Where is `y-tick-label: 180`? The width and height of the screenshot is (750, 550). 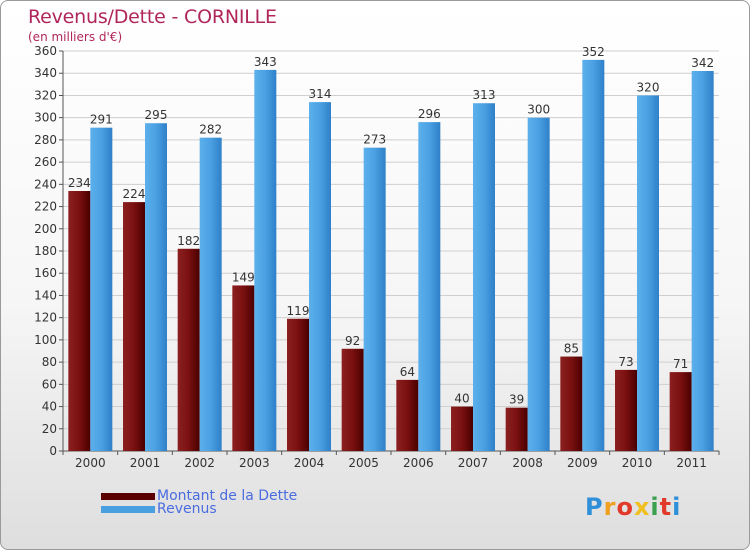 y-tick-label: 180 is located at coordinates (45, 251).